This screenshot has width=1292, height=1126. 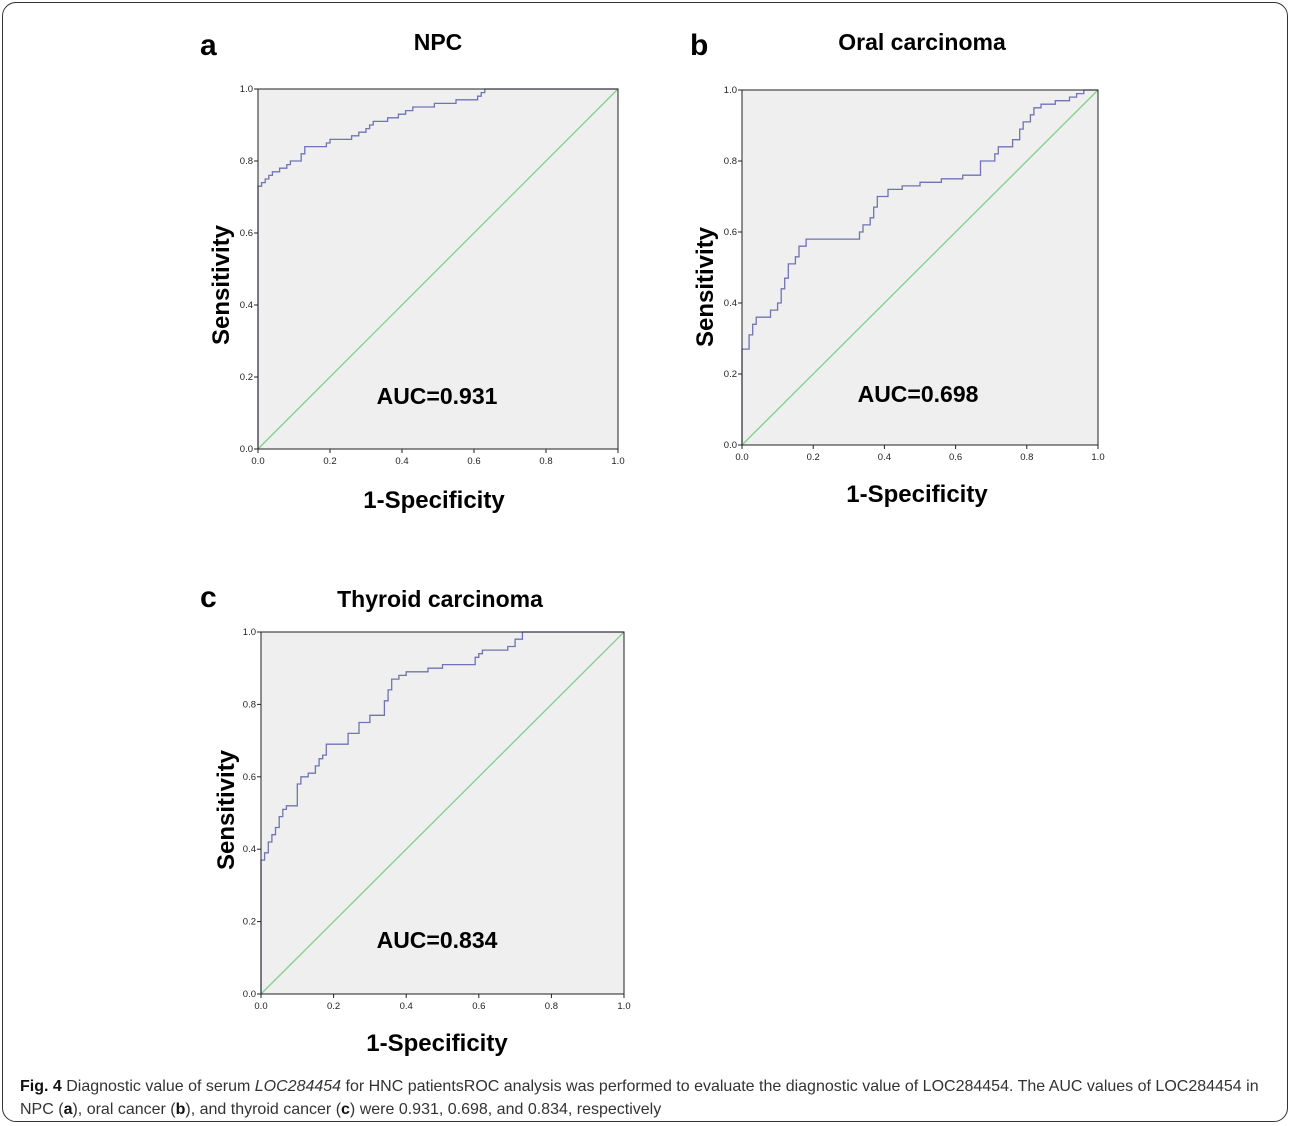 I want to click on panel-letter: b, so click(x=699, y=45).